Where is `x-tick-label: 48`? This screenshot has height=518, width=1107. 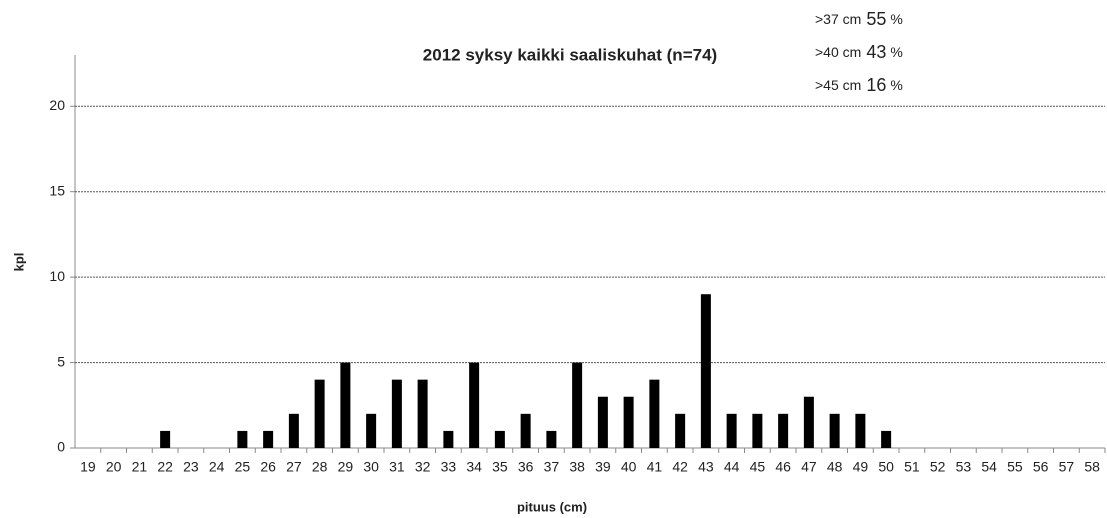 x-tick-label: 48 is located at coordinates (835, 467).